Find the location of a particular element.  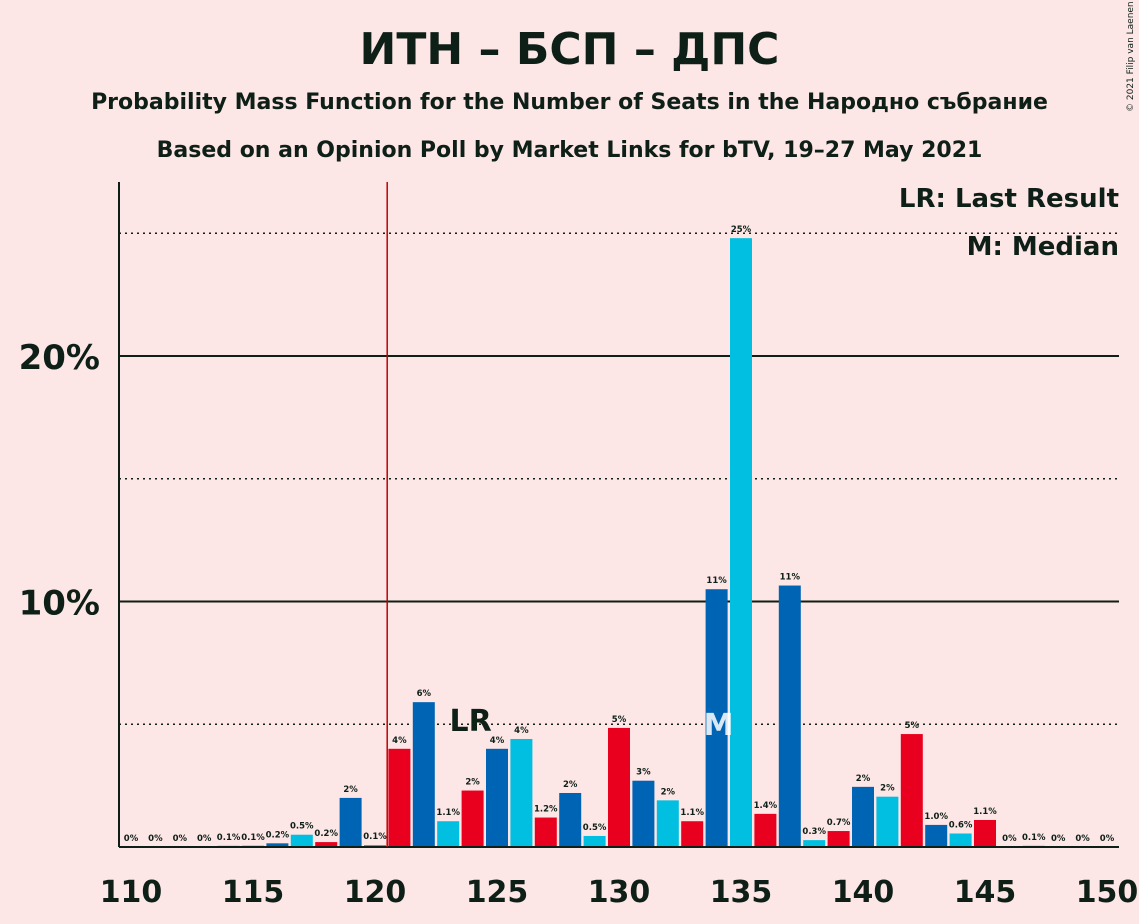

bar-label-seat-131: 3% is located at coordinates (643, 773).